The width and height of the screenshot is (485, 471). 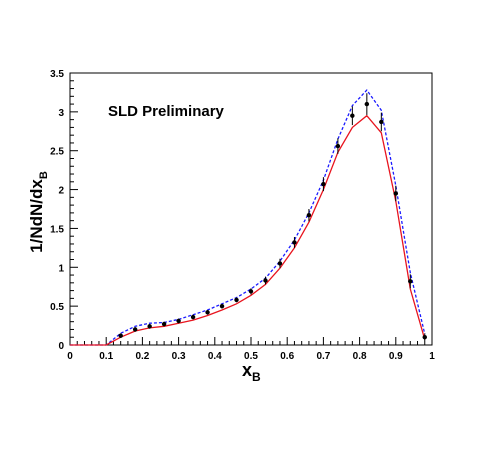 I want to click on chart-annotation: SLD Preliminary, so click(x=166, y=111).